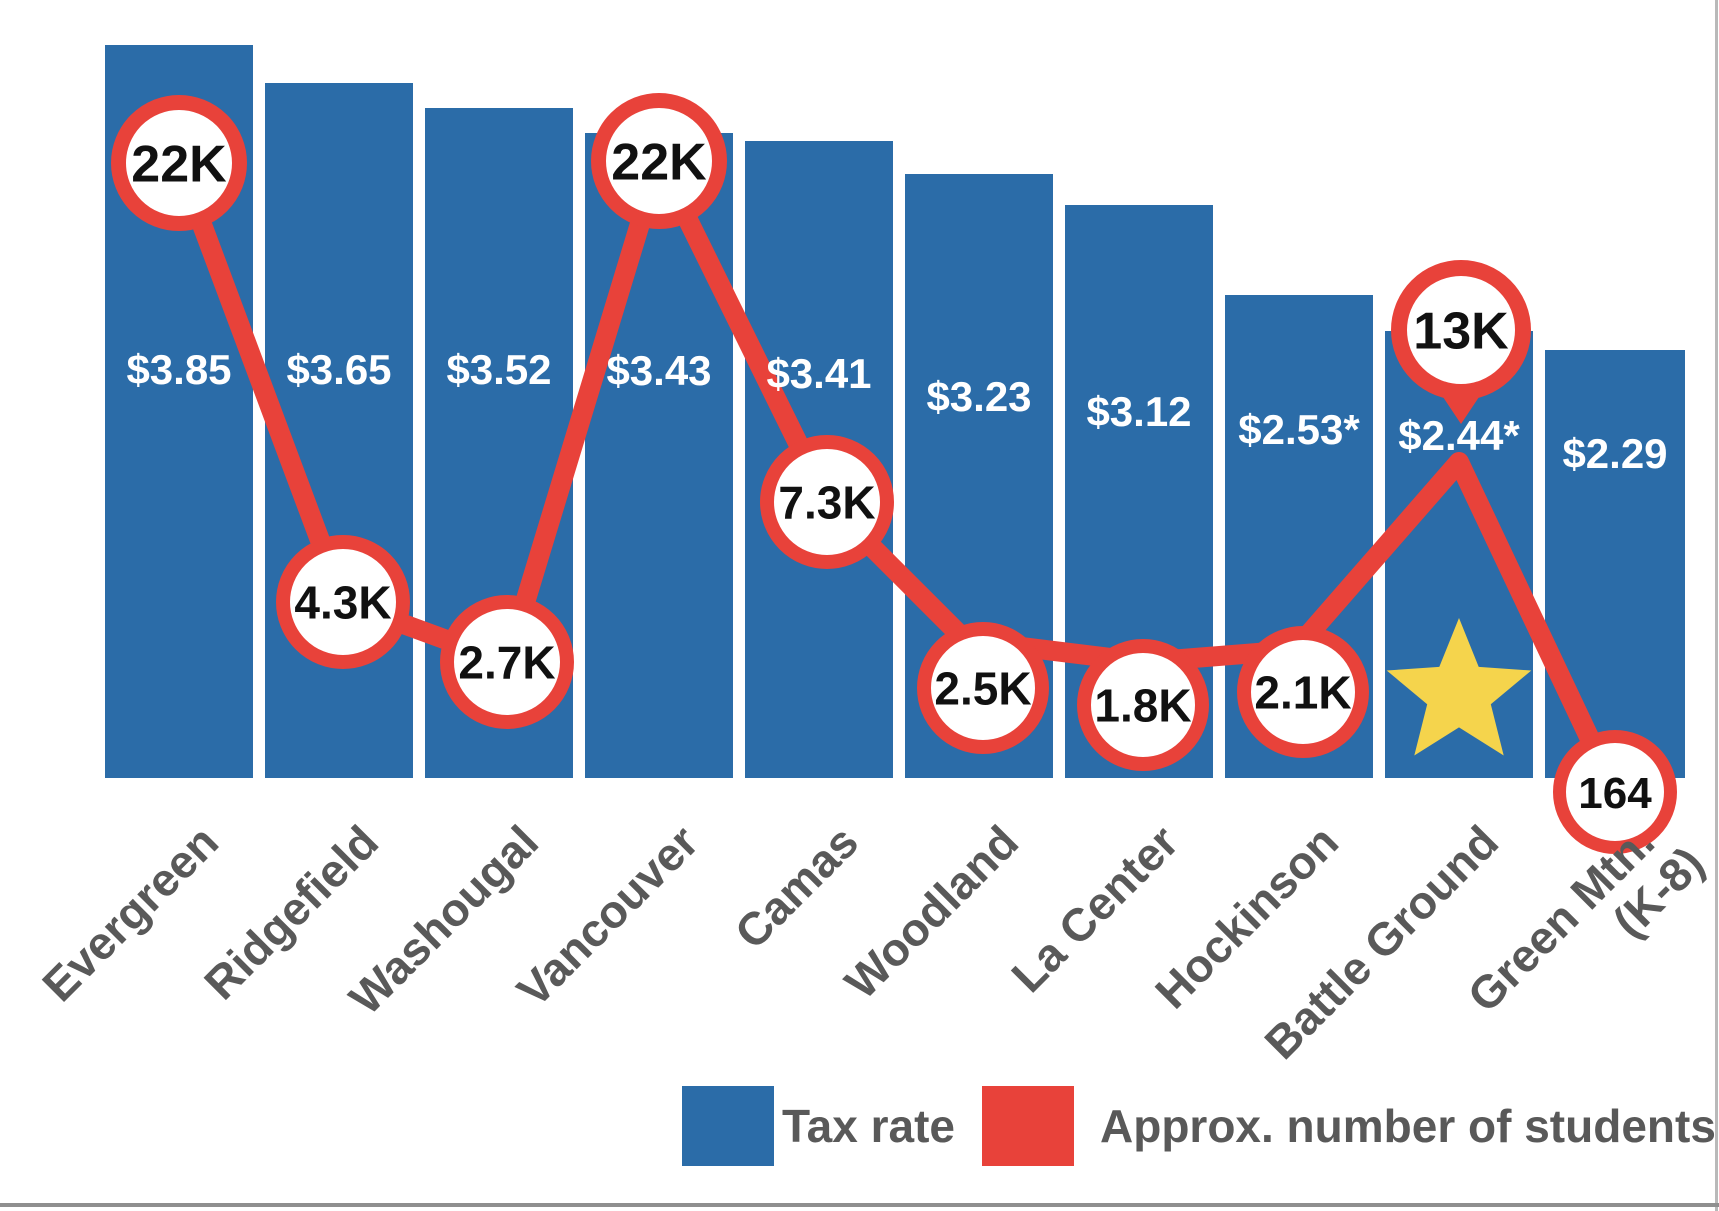  I want to click on legend-swatch-tax-rate, so click(728, 1126).